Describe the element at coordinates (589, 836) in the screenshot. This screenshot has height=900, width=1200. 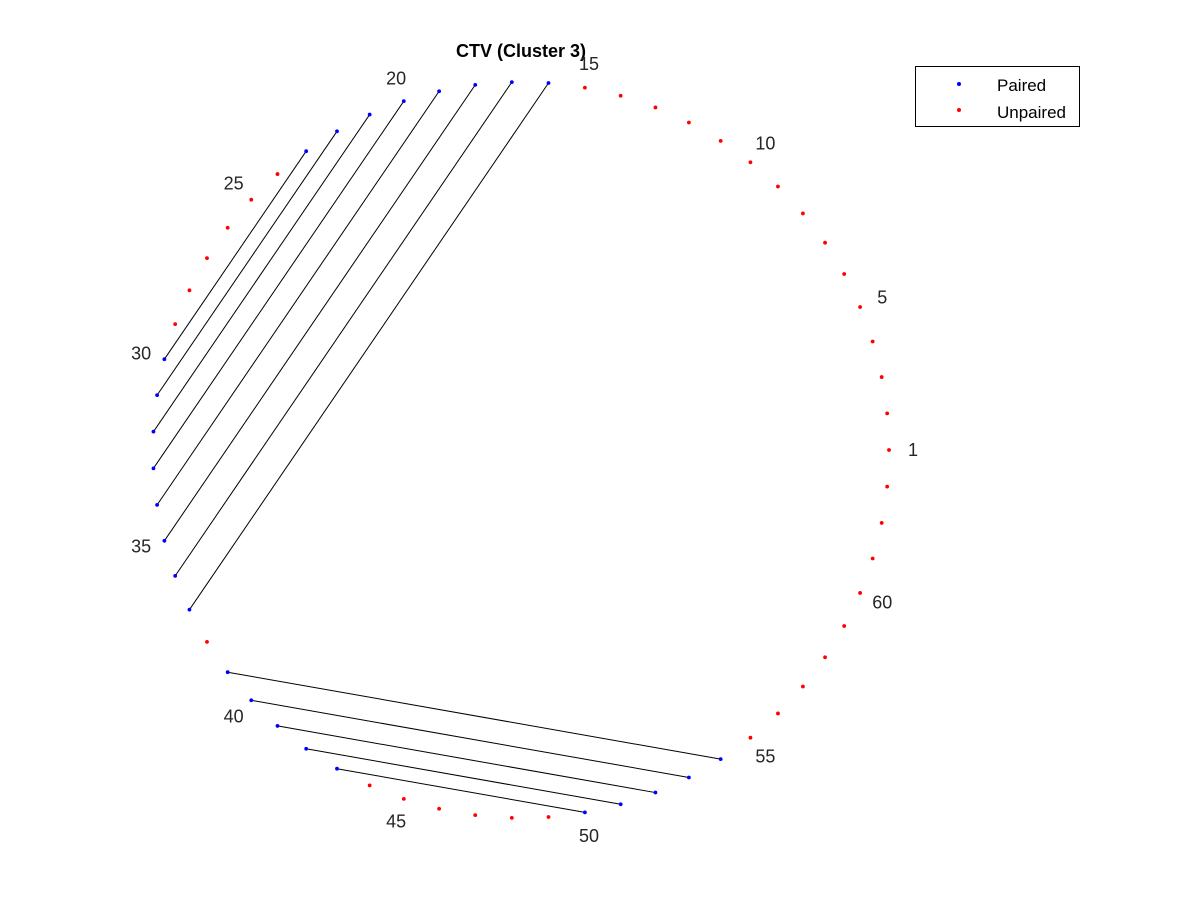
I see `position-label-50: 50` at that location.